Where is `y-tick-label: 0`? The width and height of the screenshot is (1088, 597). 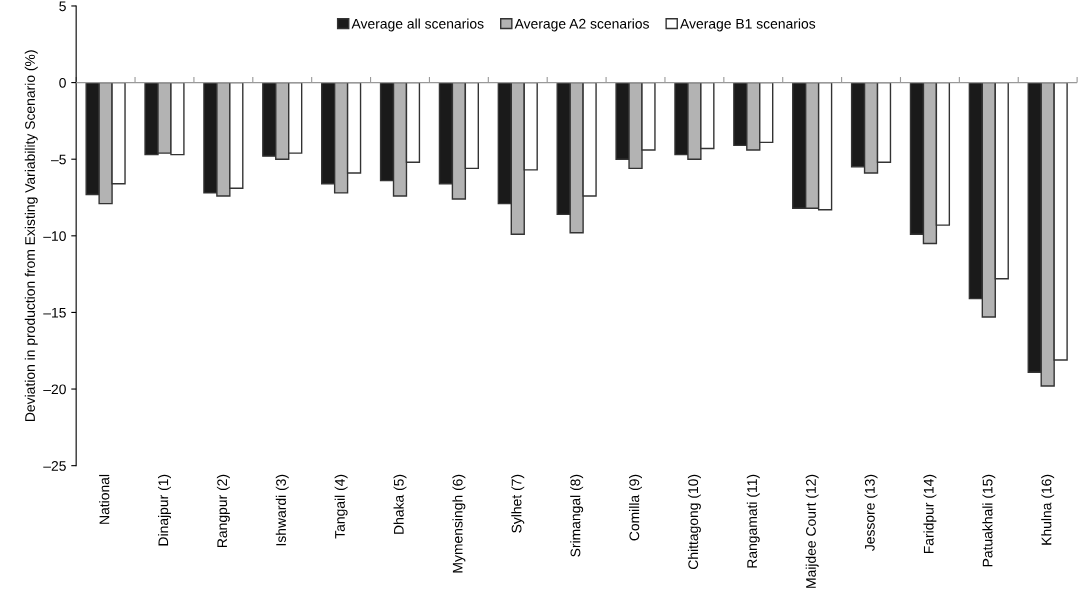 y-tick-label: 0 is located at coordinates (62, 82).